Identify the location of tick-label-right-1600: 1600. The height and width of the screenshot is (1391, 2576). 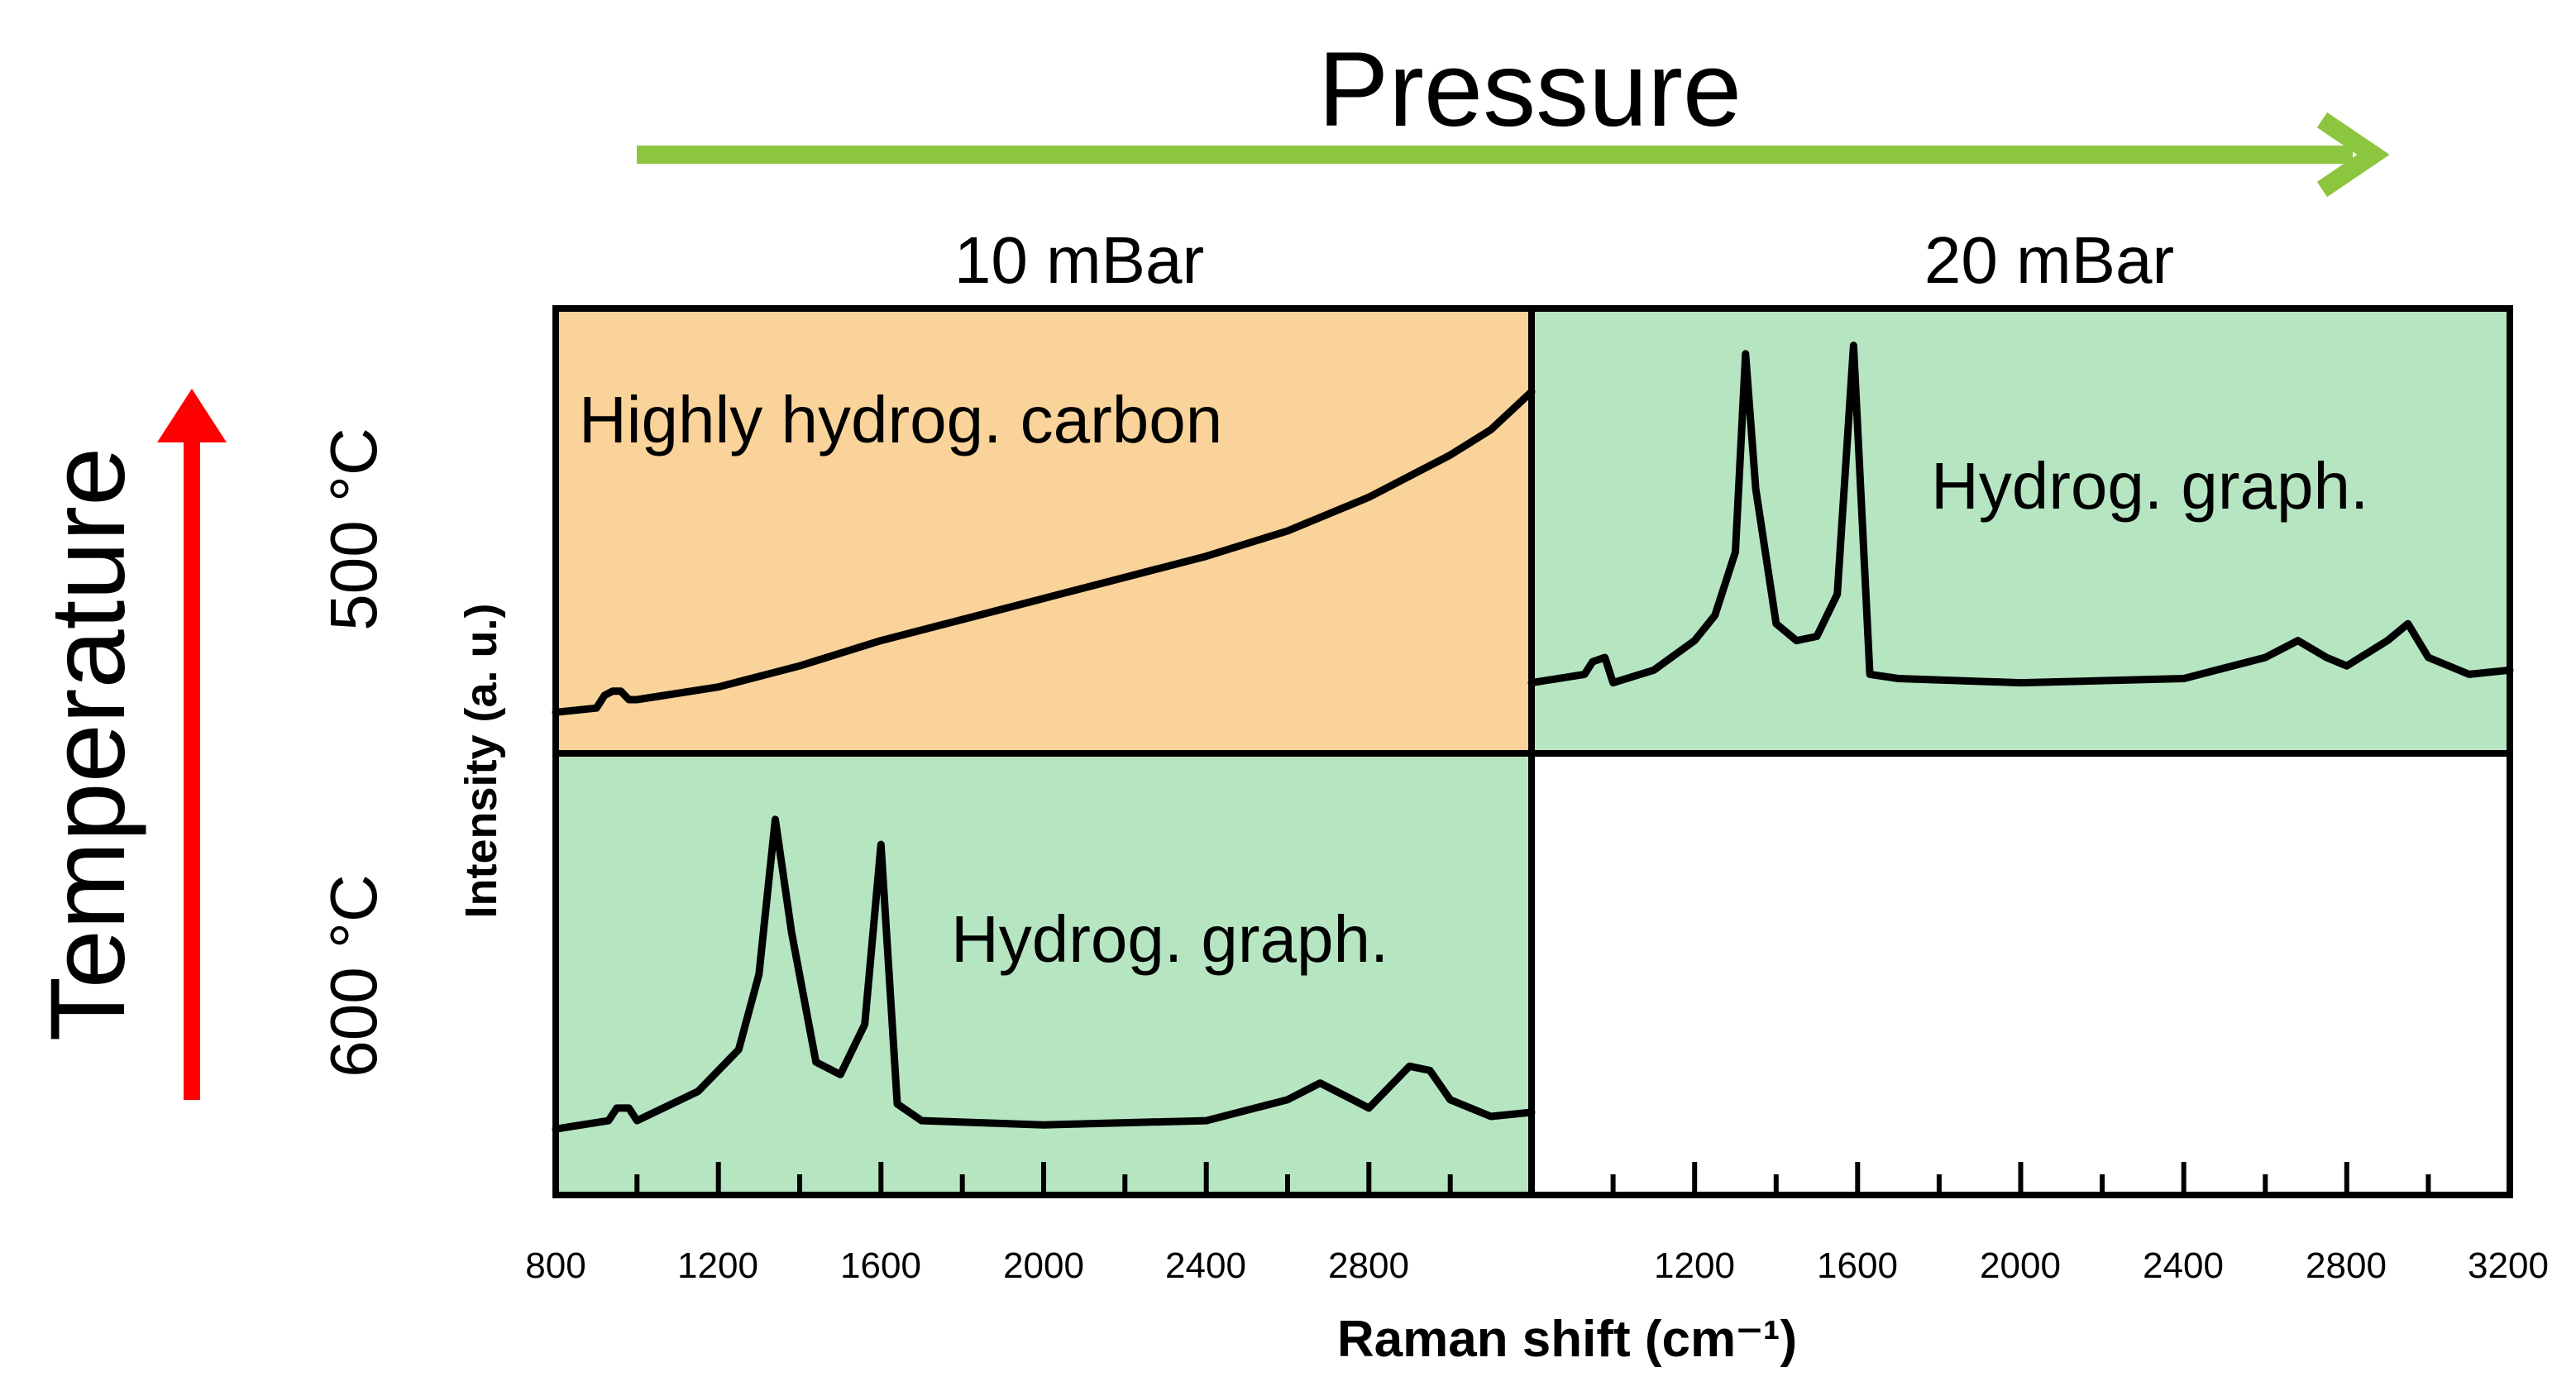
(1858, 1265).